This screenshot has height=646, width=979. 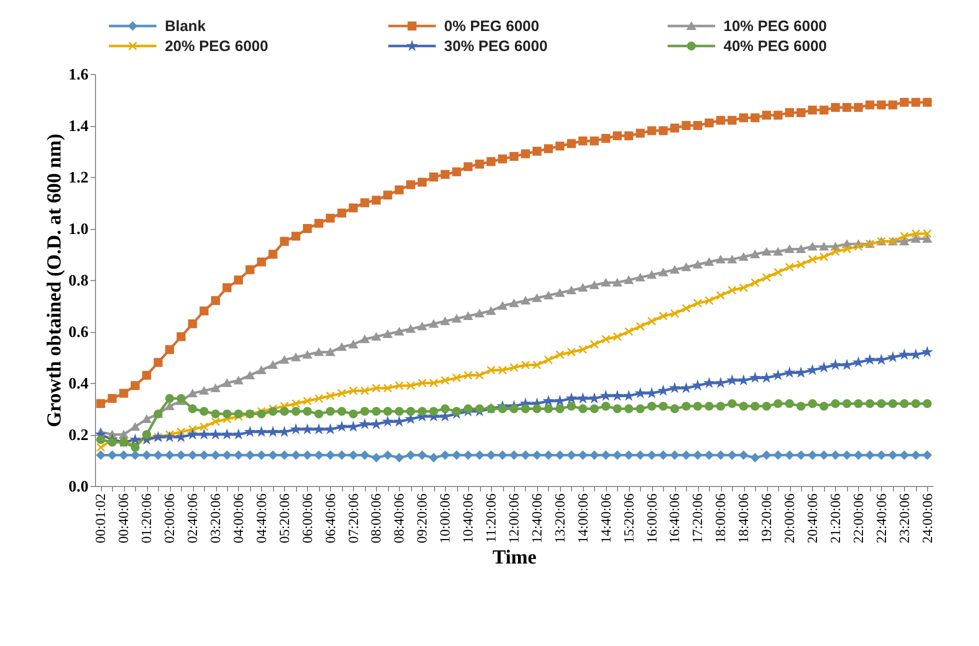 I want to click on x-tick-label: 12:40:06, so click(x=538, y=519).